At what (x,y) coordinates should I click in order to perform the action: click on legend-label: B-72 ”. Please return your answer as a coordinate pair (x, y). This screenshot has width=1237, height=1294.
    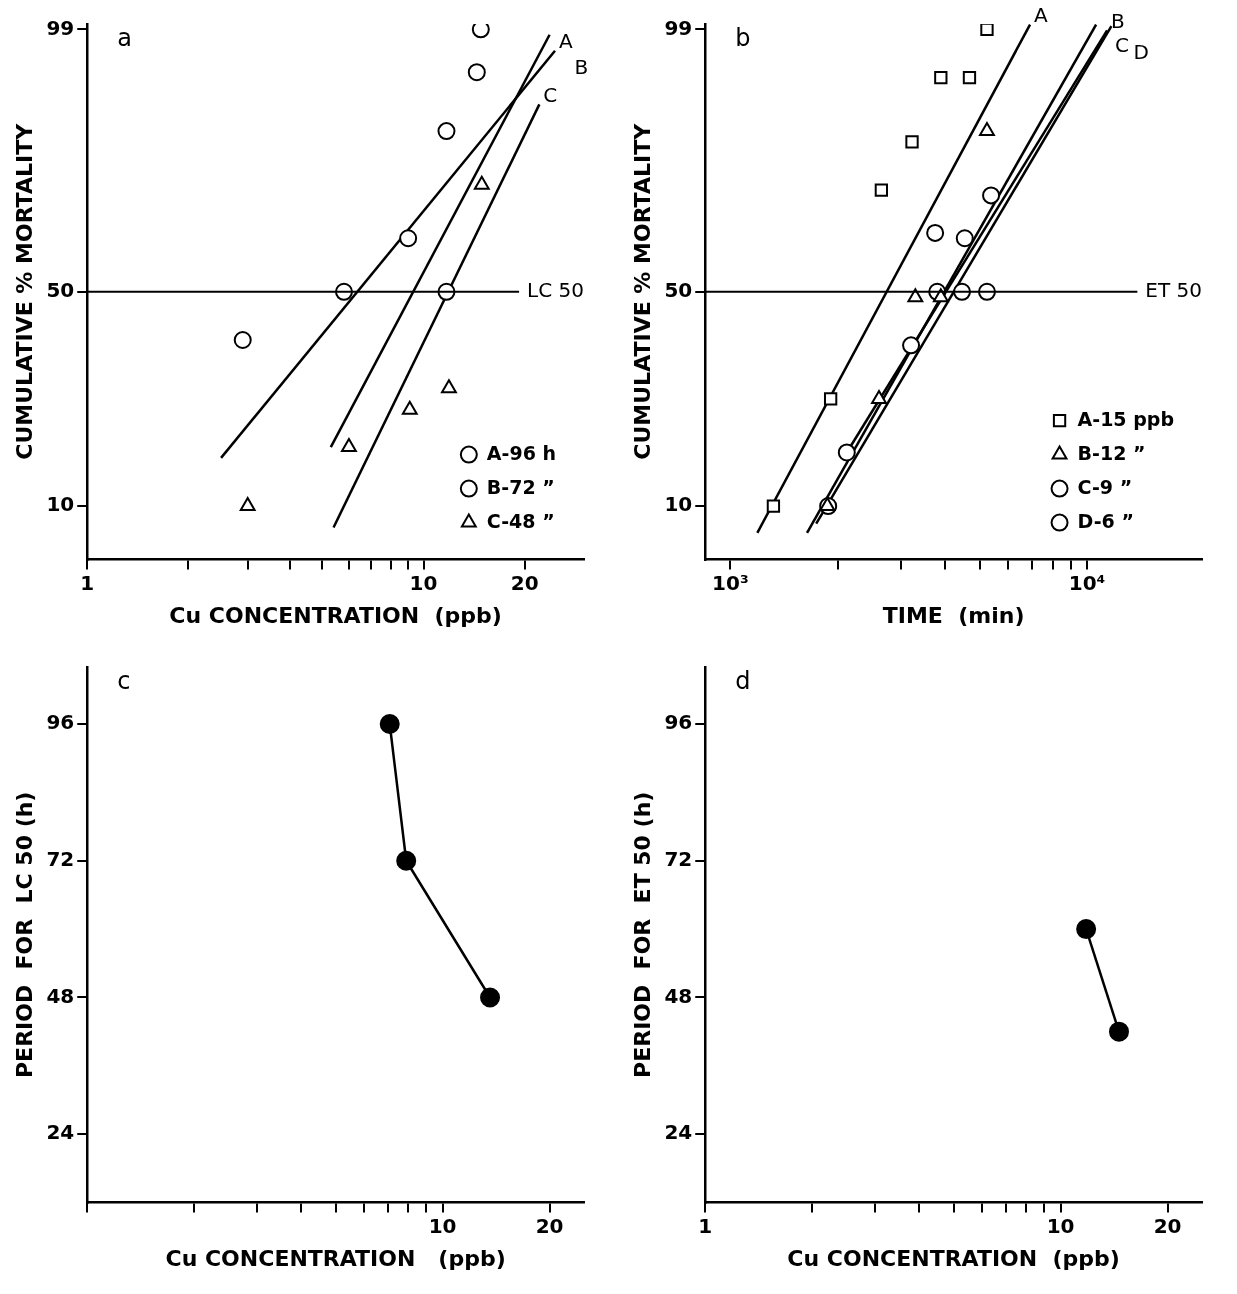
    Looking at the image, I should click on (520, 486).